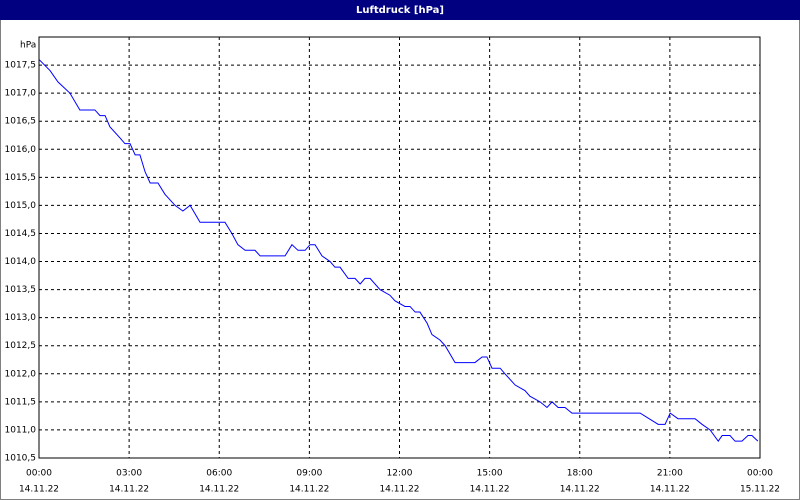 The width and height of the screenshot is (800, 500). Describe the element at coordinates (28, 46) in the screenshot. I see `y-unit: hPa` at that location.